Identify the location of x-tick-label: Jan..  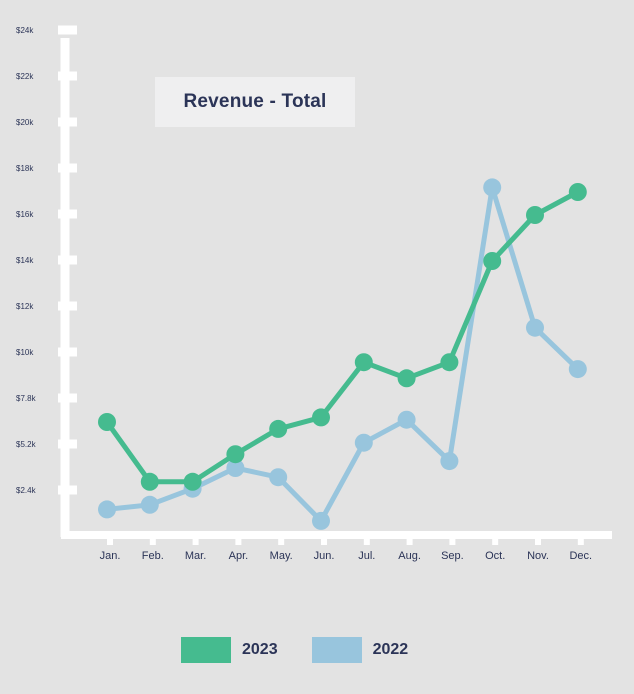
(110, 556).